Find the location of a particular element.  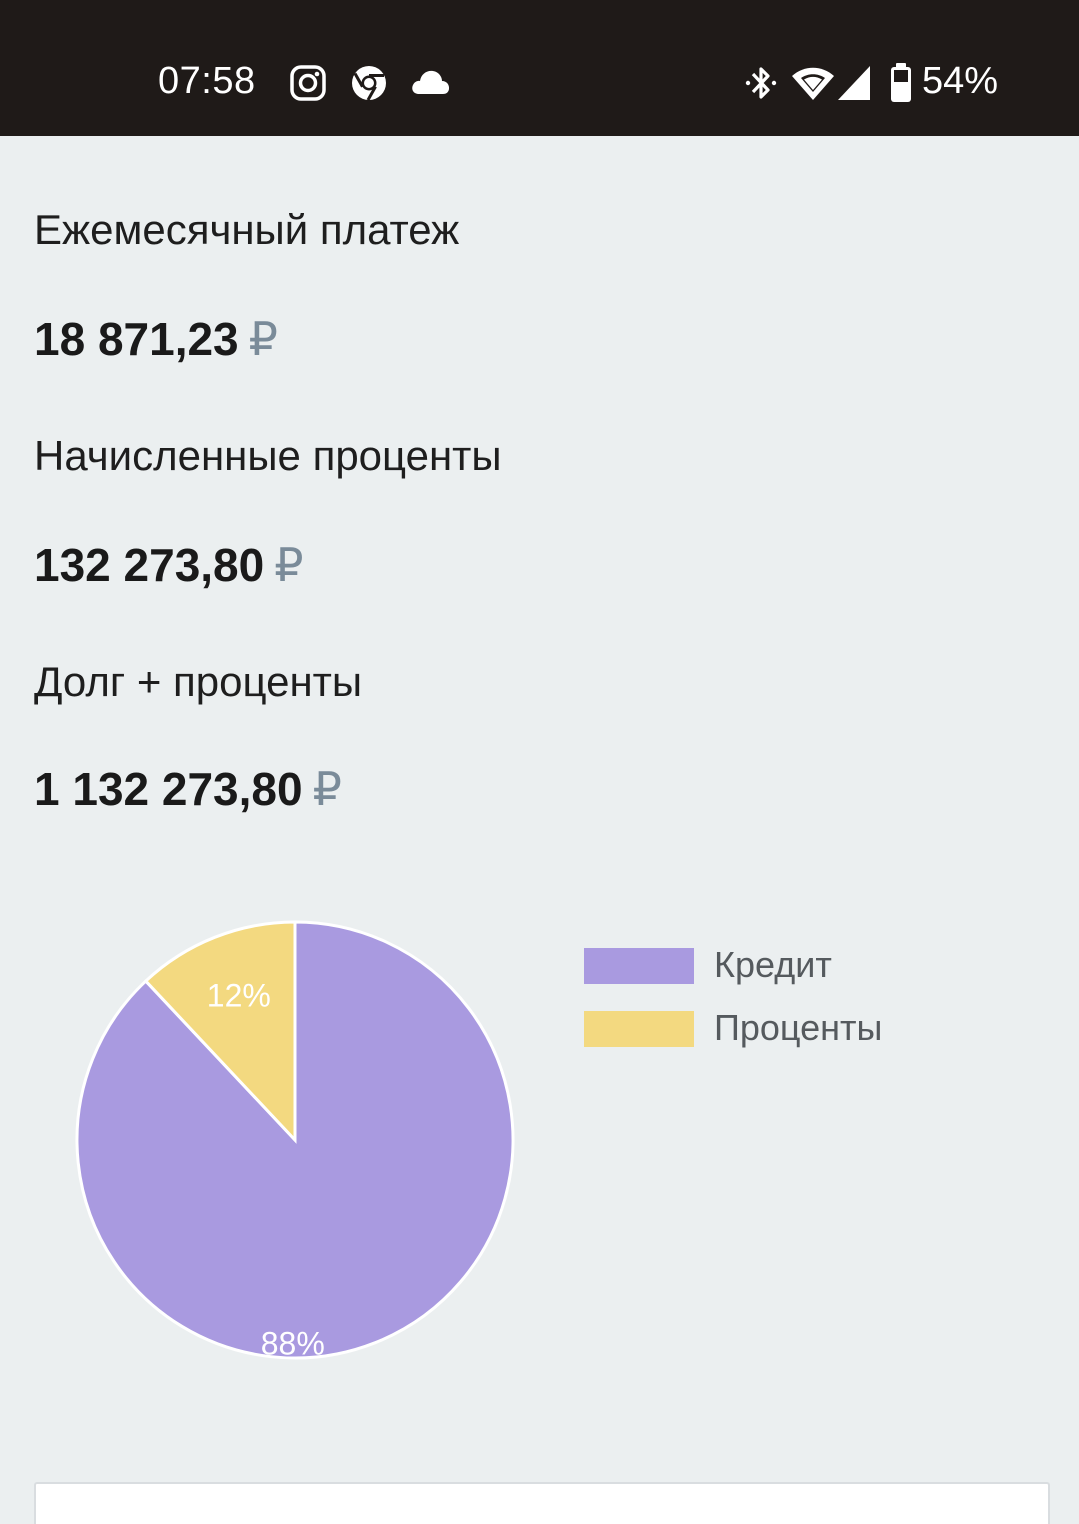

pie-slice-credit is located at coordinates (295, 1140).